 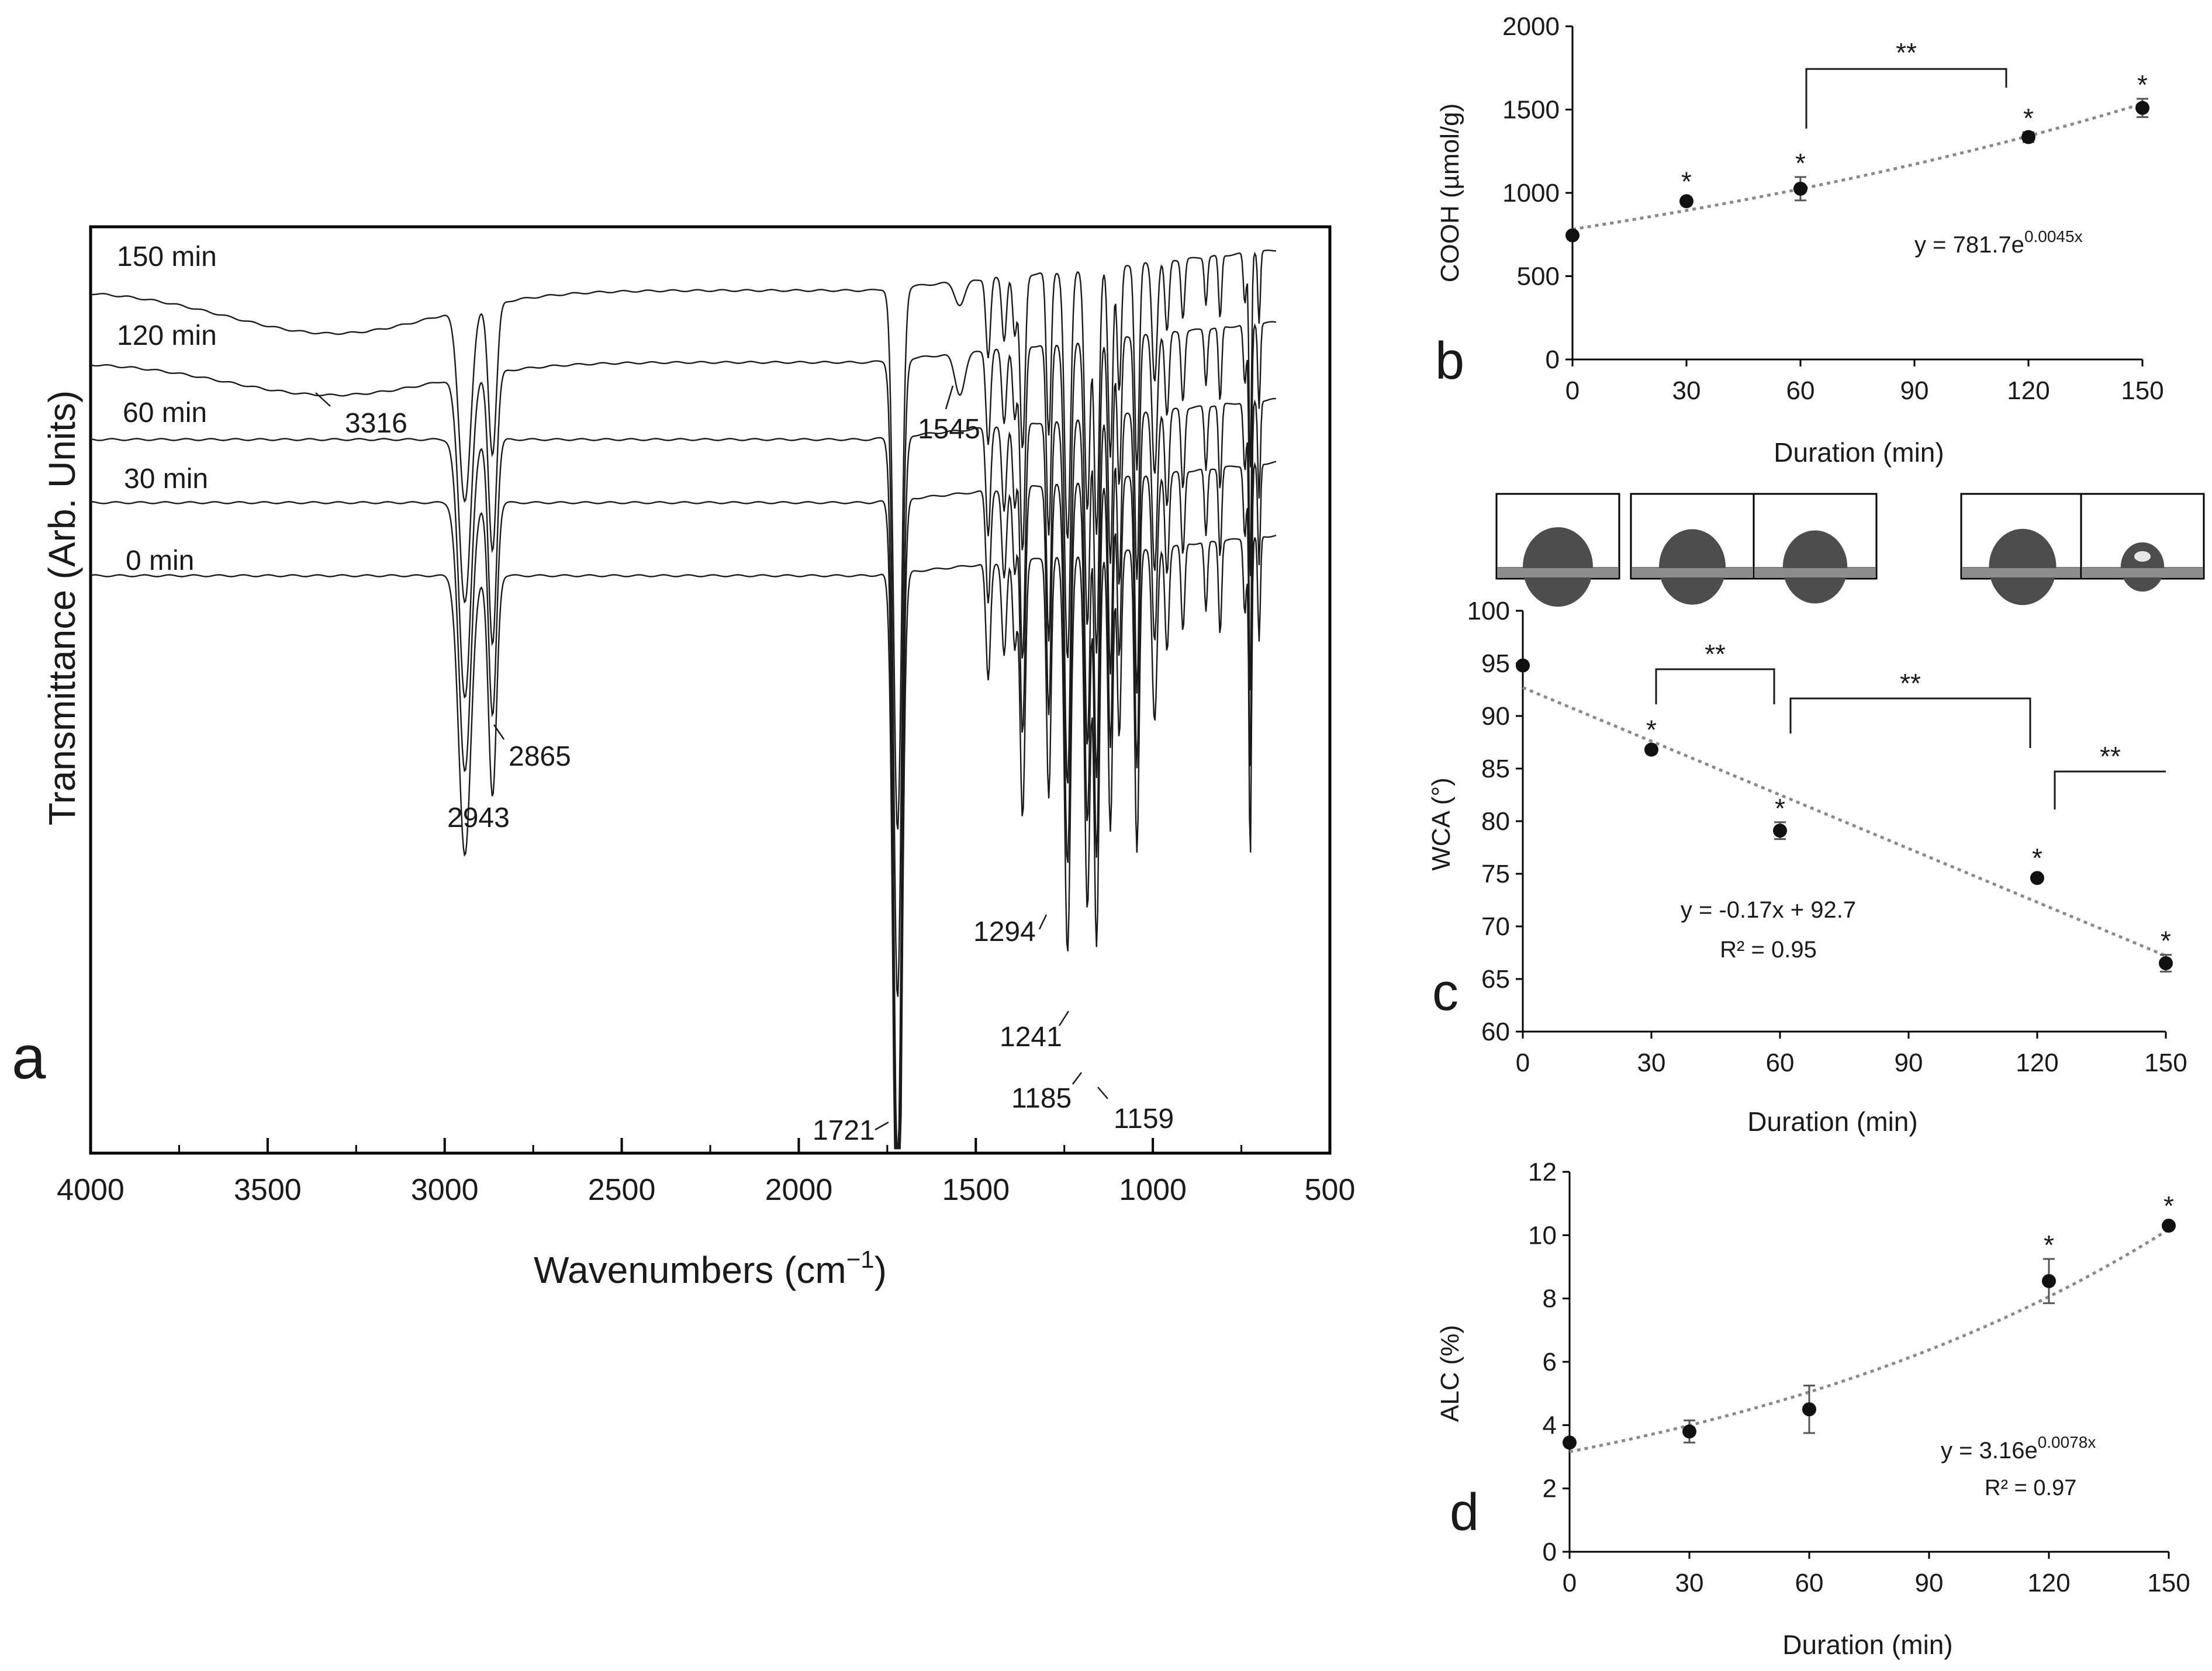 I want to click on b-y-tick-label: 1000, so click(x=1531, y=193).